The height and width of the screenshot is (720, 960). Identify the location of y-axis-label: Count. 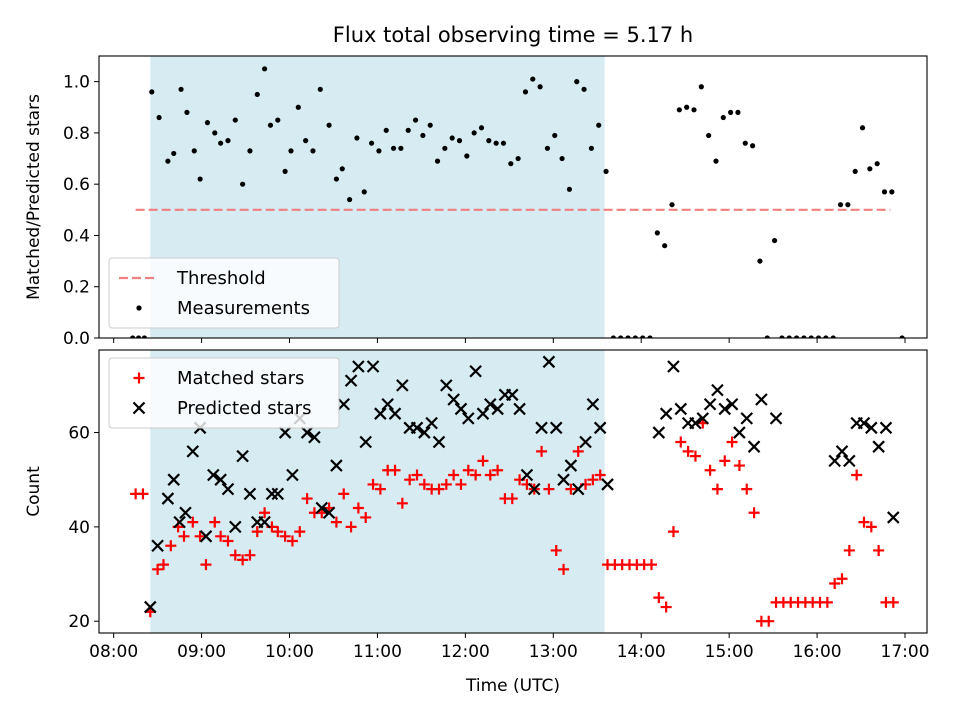
(34, 491).